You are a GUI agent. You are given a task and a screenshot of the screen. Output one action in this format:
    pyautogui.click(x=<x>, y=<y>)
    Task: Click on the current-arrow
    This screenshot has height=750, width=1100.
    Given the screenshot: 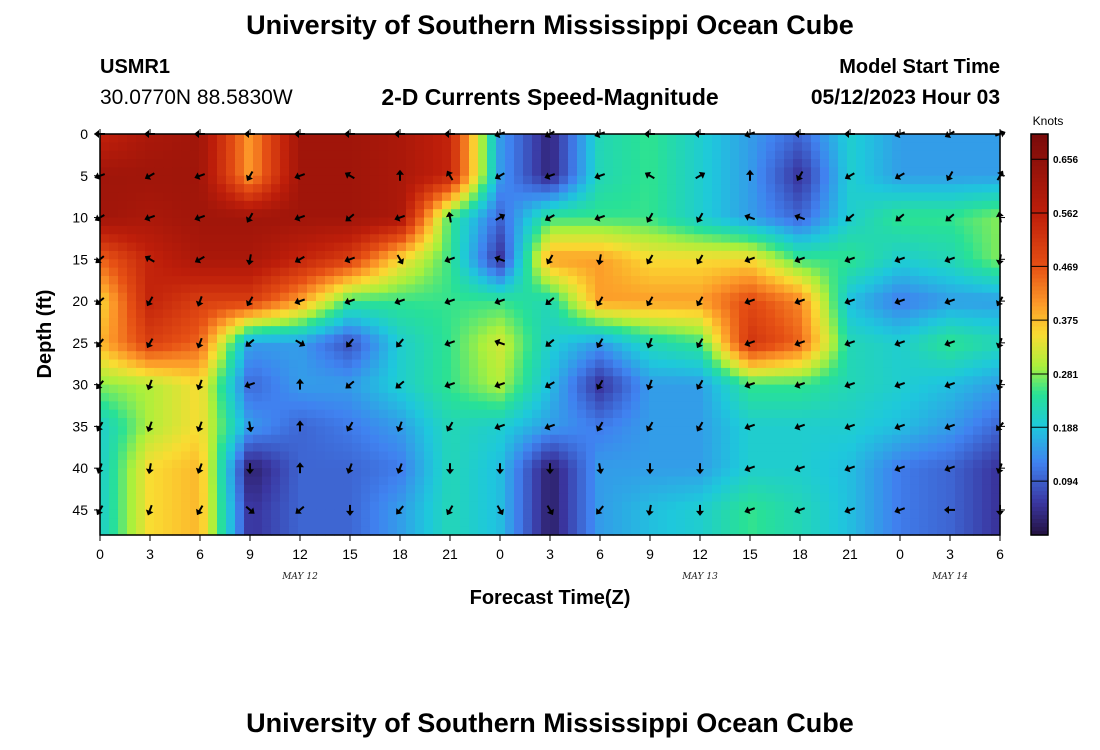 What is the action you would take?
    pyautogui.click(x=800, y=510)
    